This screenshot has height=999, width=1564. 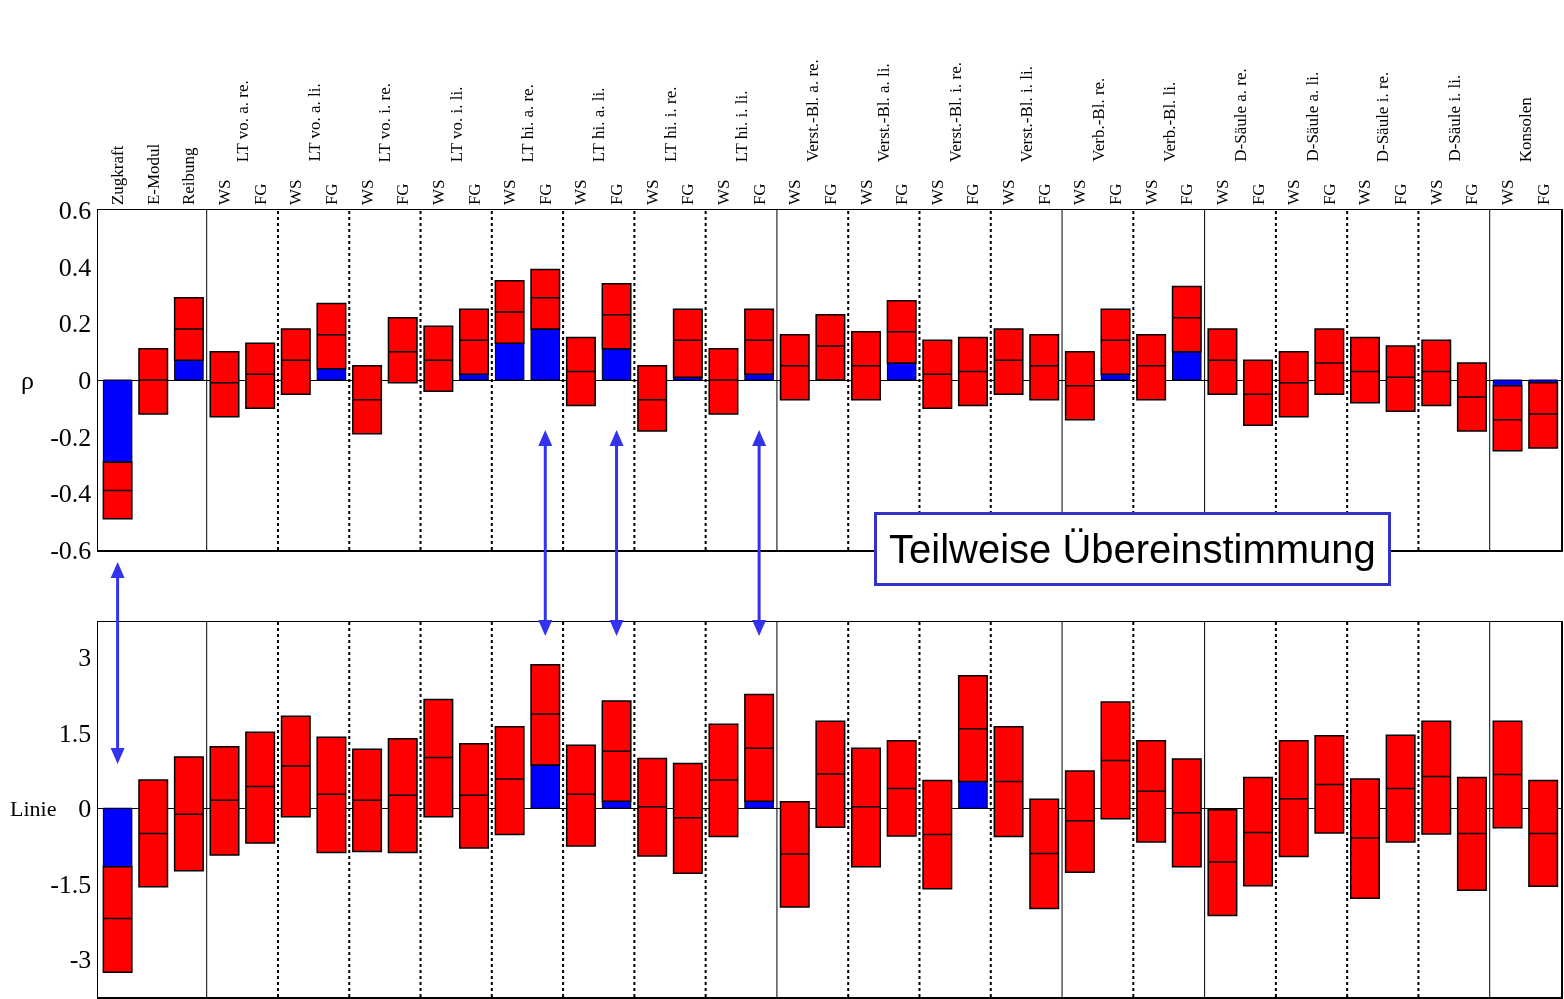 What do you see at coordinates (884, 113) in the screenshot?
I see `text: Verst.-Bl. a. li.` at bounding box center [884, 113].